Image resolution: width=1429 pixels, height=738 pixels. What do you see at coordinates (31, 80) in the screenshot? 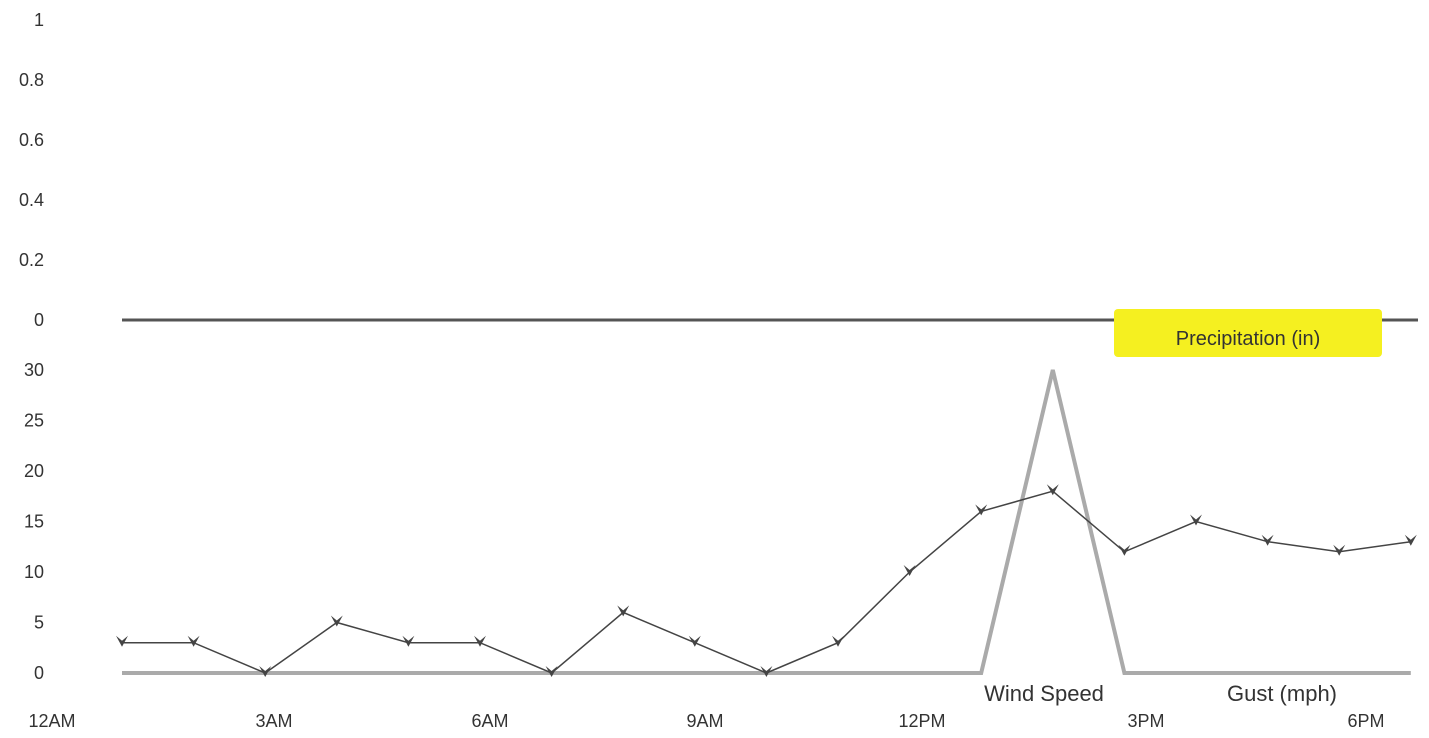
I see `precip-y-tick-label: 0.8` at bounding box center [31, 80].